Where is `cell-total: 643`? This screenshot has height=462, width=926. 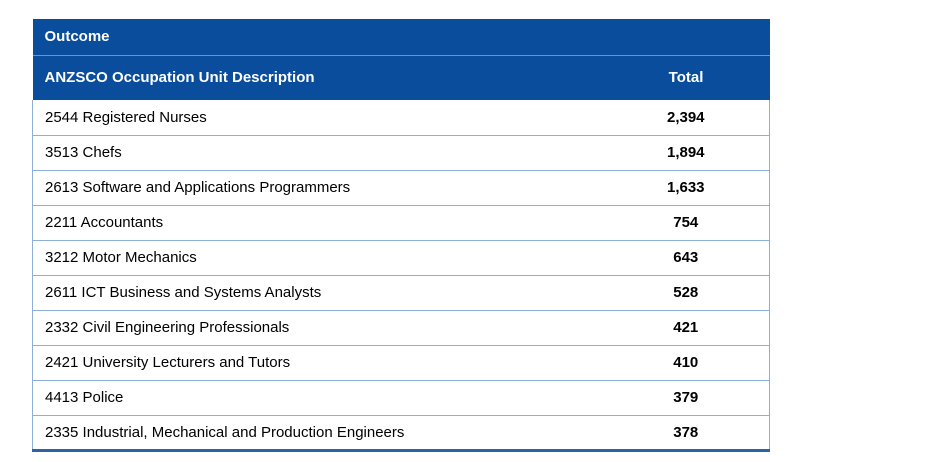
cell-total: 643 is located at coordinates (676, 258).